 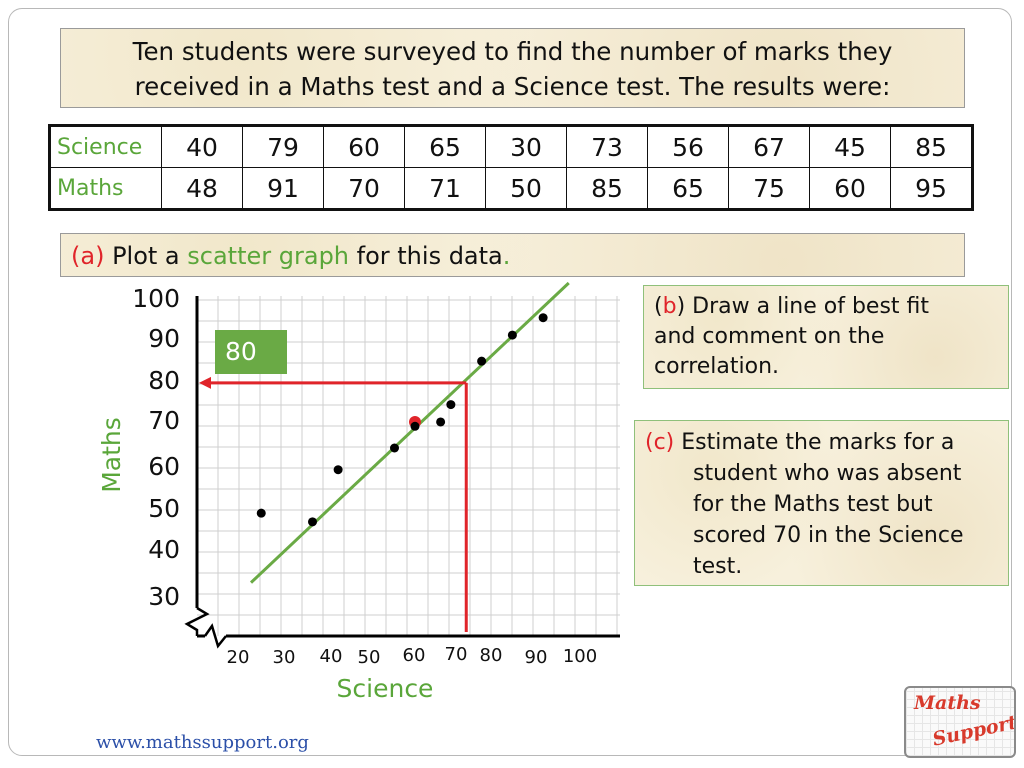 I want to click on table-cell: 48, so click(x=202, y=188).